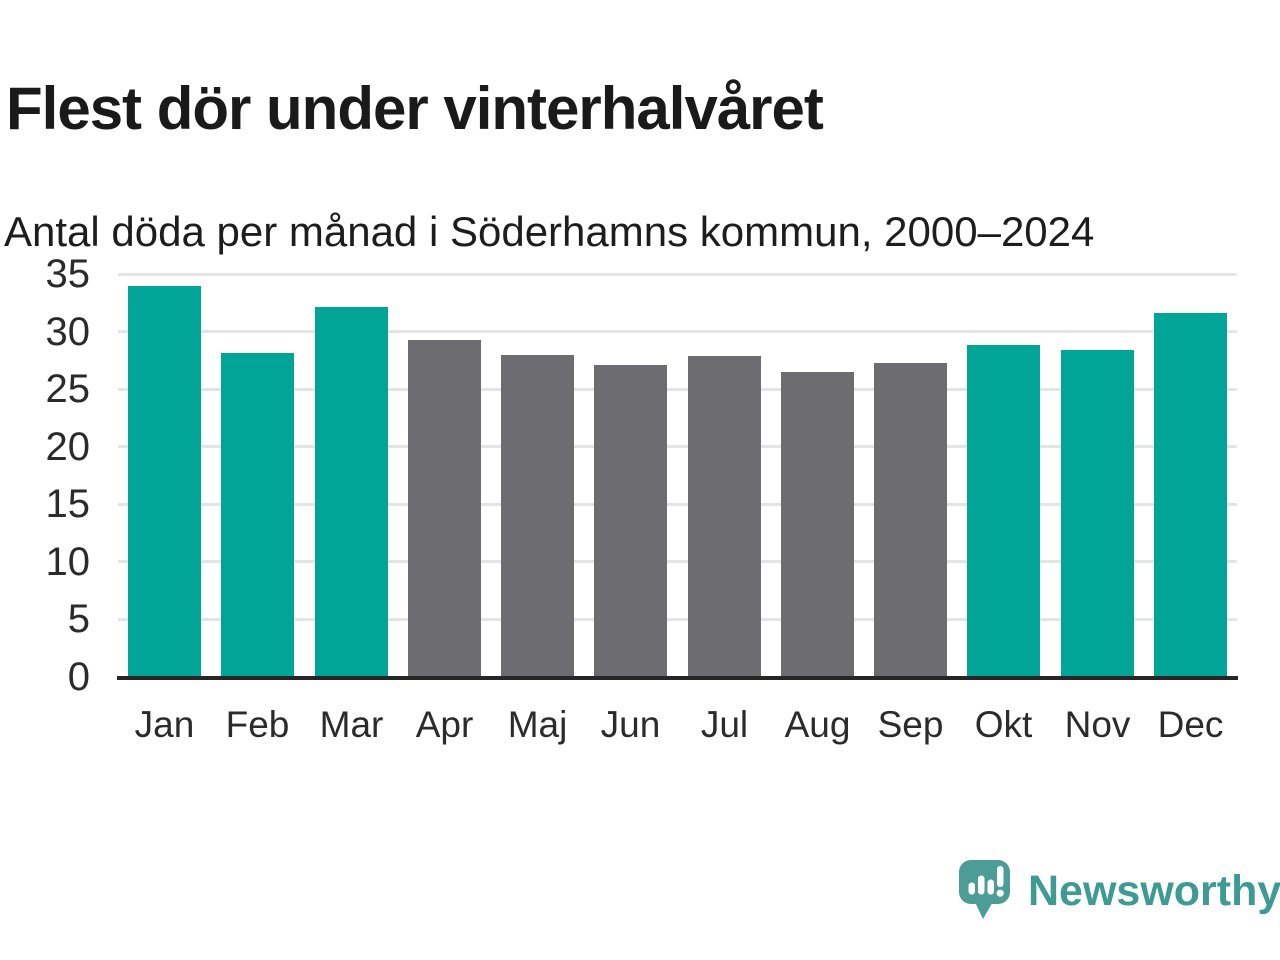  What do you see at coordinates (1097, 513) in the screenshot?
I see `bar-nov` at bounding box center [1097, 513].